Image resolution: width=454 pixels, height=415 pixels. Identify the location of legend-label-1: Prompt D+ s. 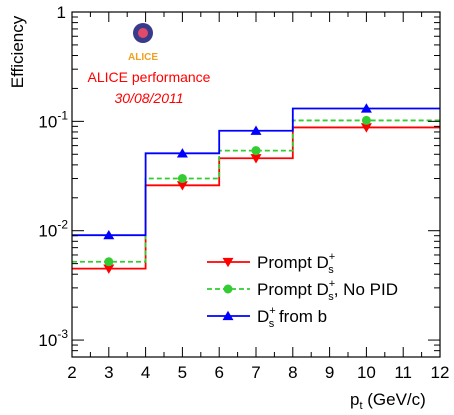
(296, 263).